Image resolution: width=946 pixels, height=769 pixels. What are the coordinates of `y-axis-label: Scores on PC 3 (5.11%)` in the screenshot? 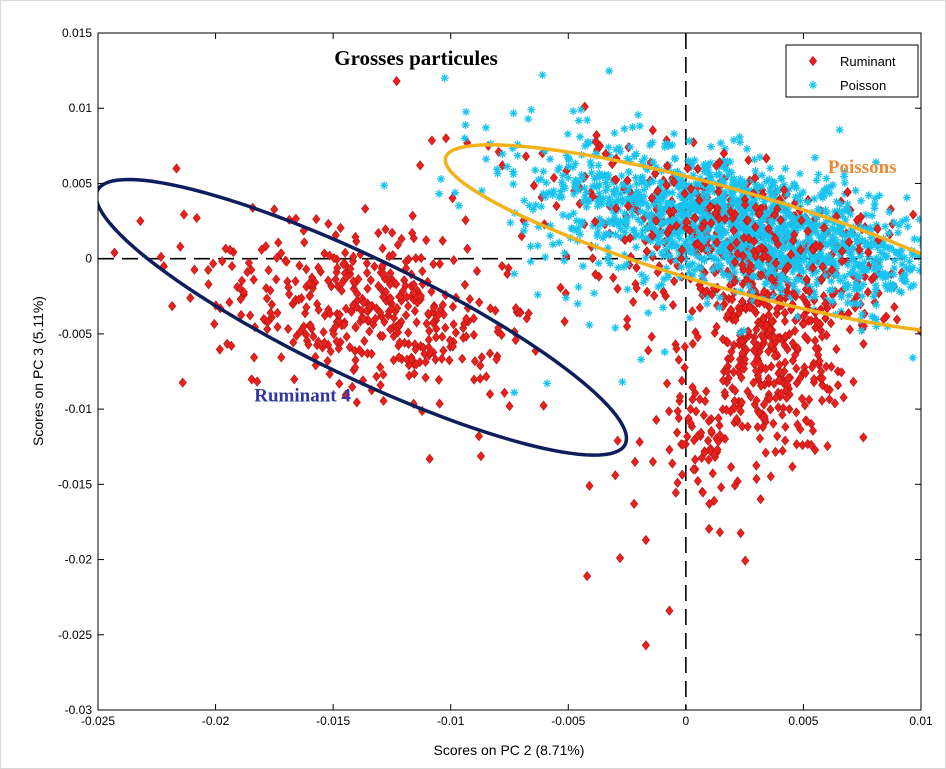 It's located at (38, 371).